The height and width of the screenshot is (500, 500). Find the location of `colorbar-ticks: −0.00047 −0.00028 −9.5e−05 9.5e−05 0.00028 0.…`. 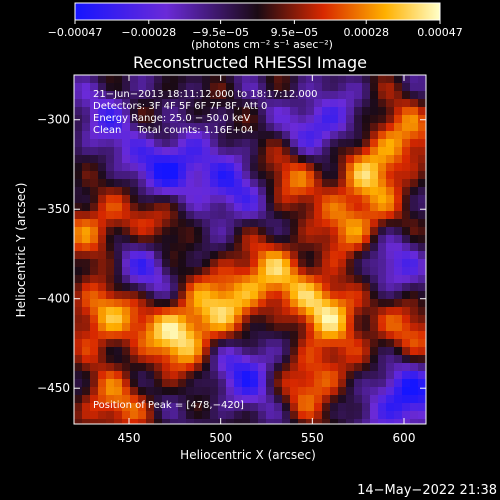

colorbar-ticks: −0.00047 −0.00028 −9.5e−05 9.5e−05 0.00028 0.… is located at coordinates (255, 29).